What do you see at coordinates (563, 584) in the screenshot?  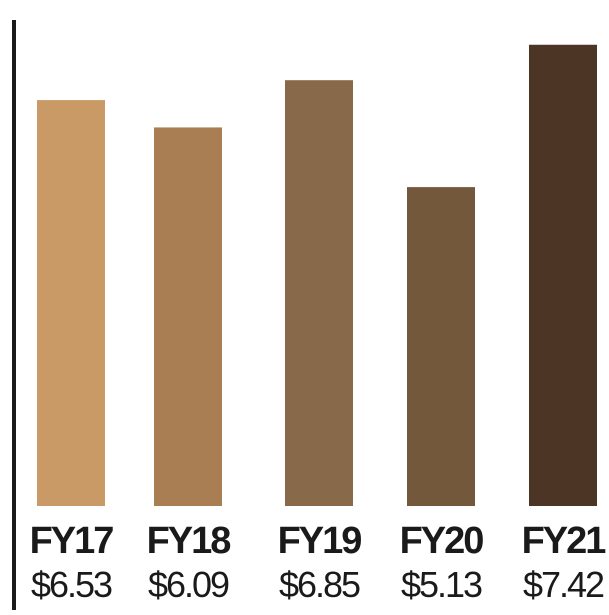 I see `value-label-fy21: $7.42` at bounding box center [563, 584].